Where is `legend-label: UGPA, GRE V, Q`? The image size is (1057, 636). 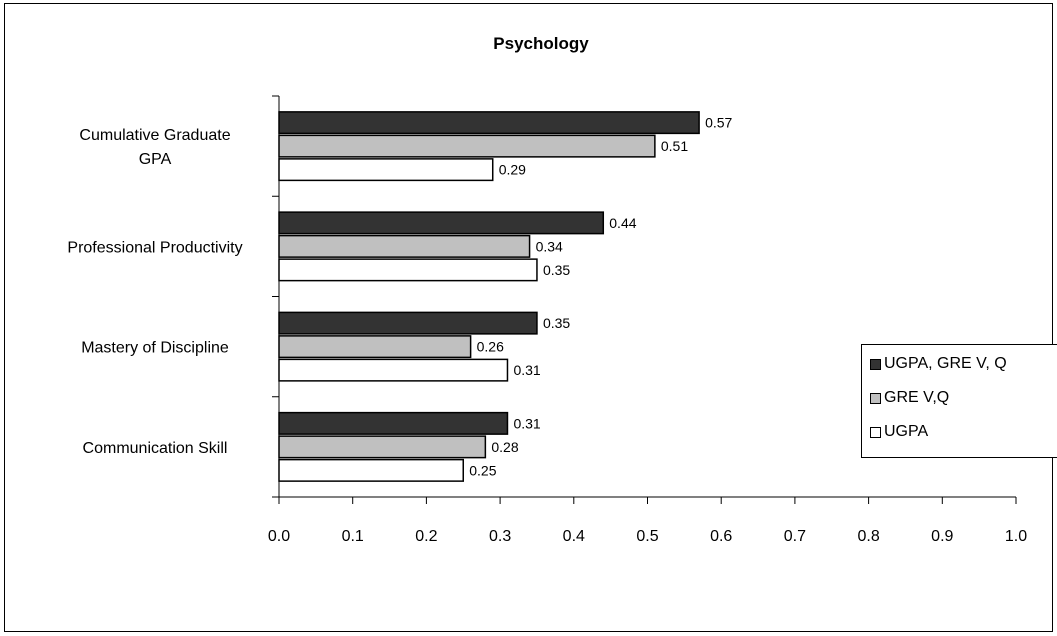
legend-label: UGPA, GRE V, Q is located at coordinates (945, 363).